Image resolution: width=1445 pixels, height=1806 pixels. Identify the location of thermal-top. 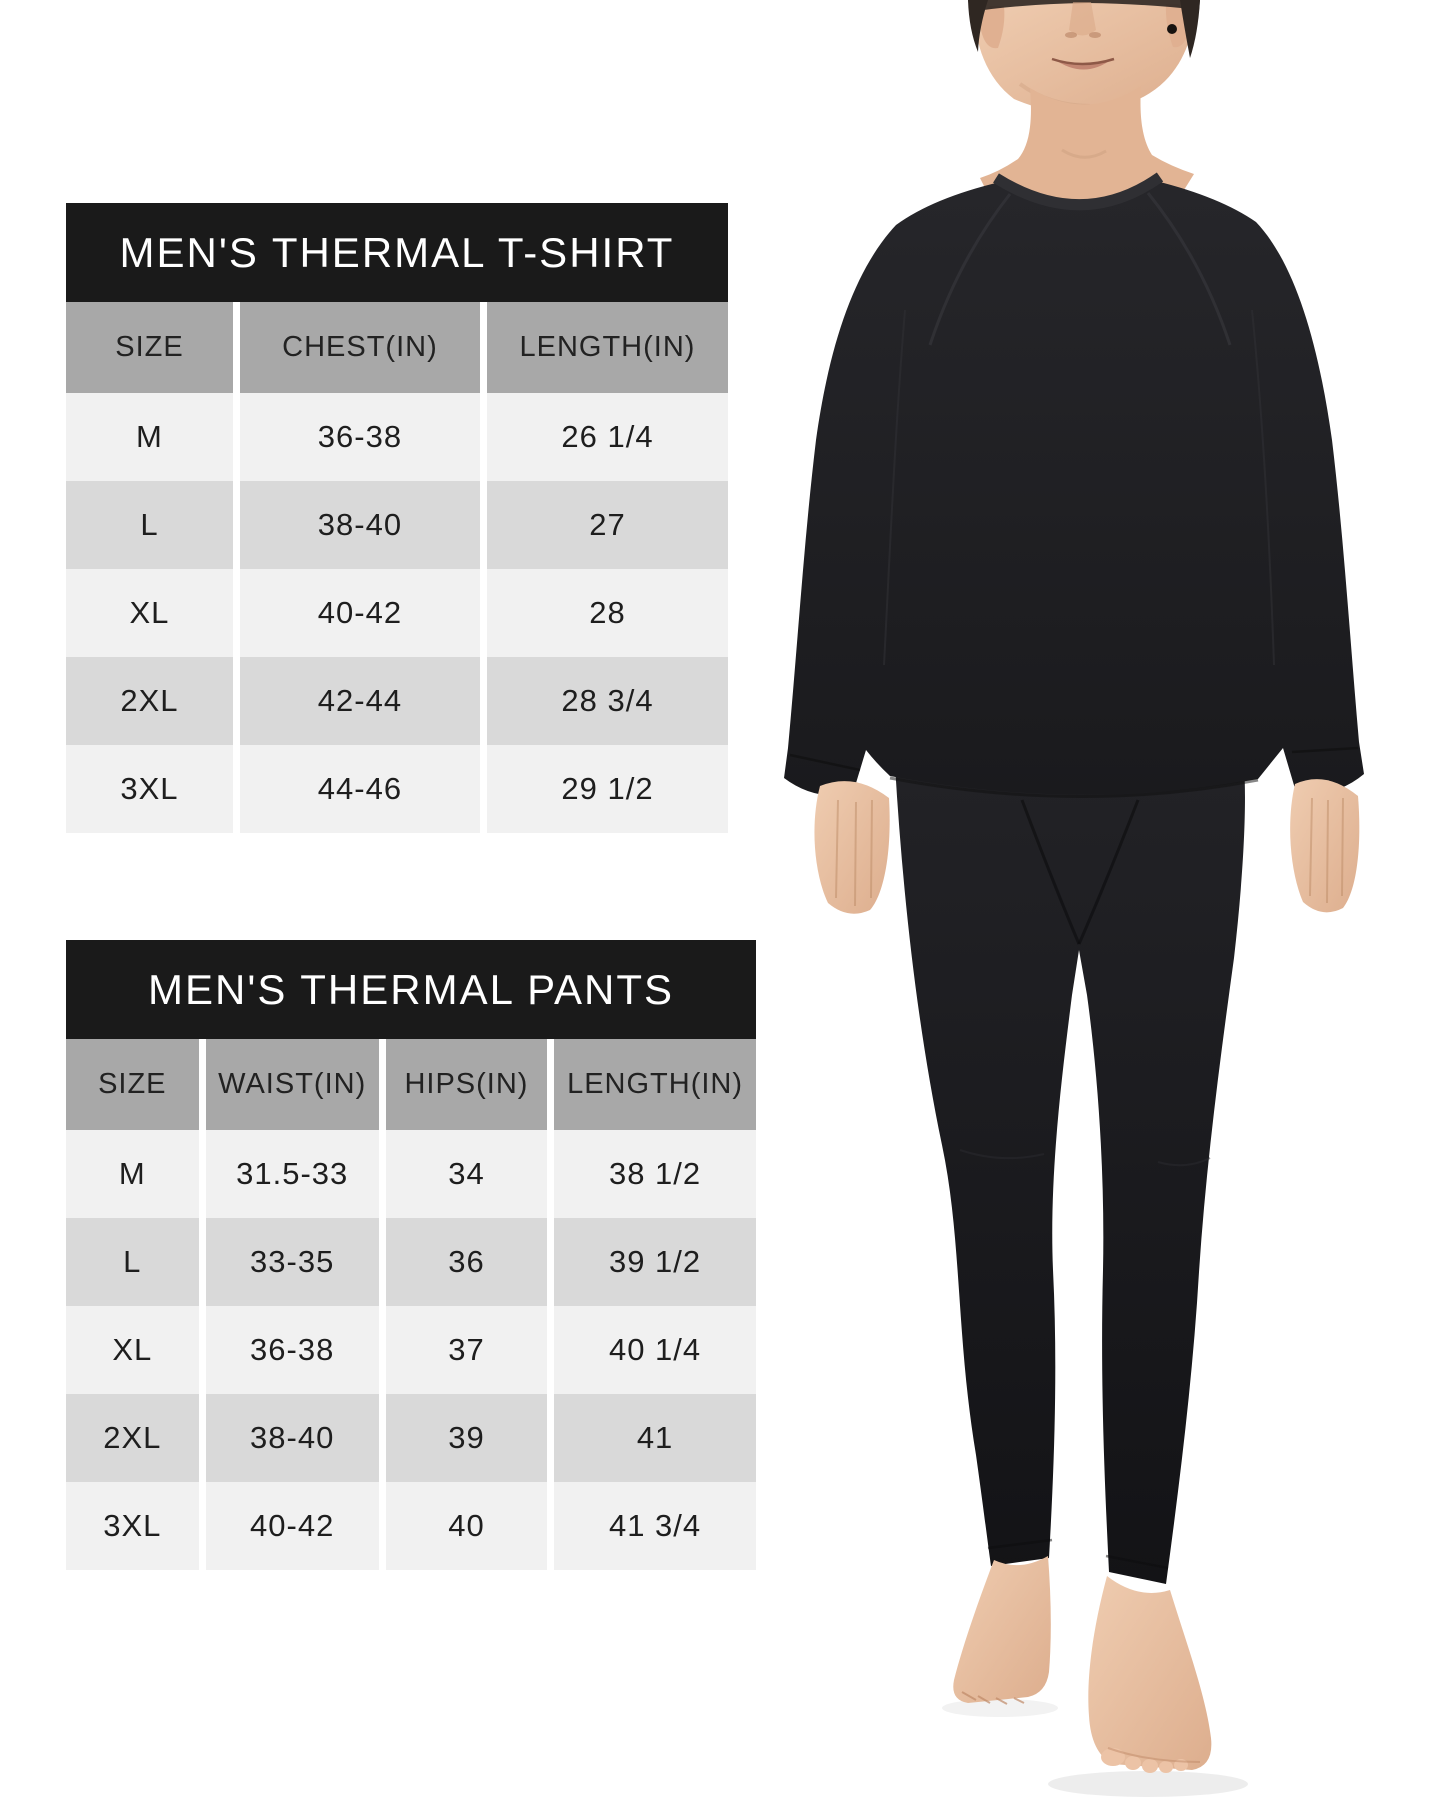
(1074, 485).